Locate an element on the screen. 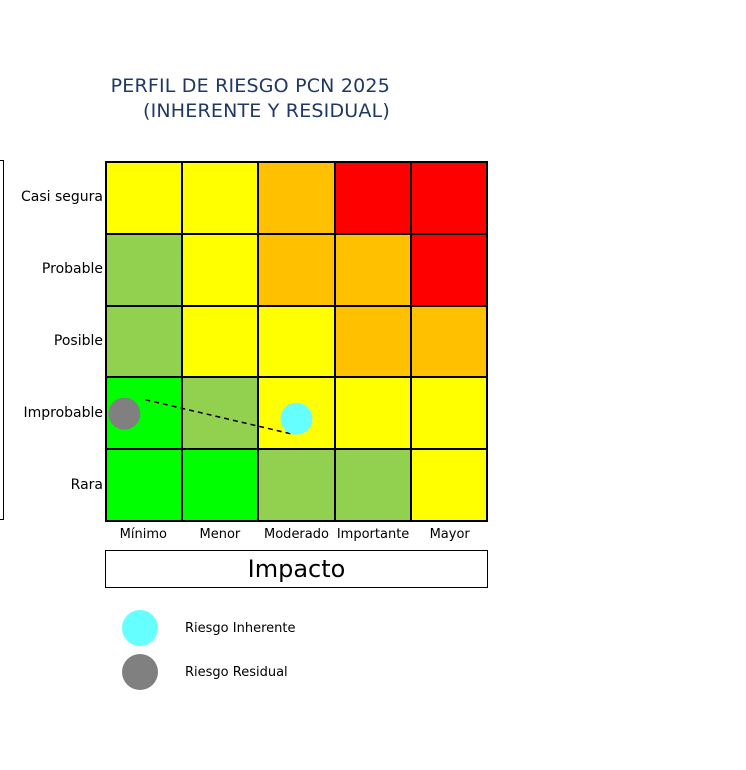 Image resolution: width=746 pixels, height=770 pixels. x-tick-label: Mínimo is located at coordinates (143, 534).